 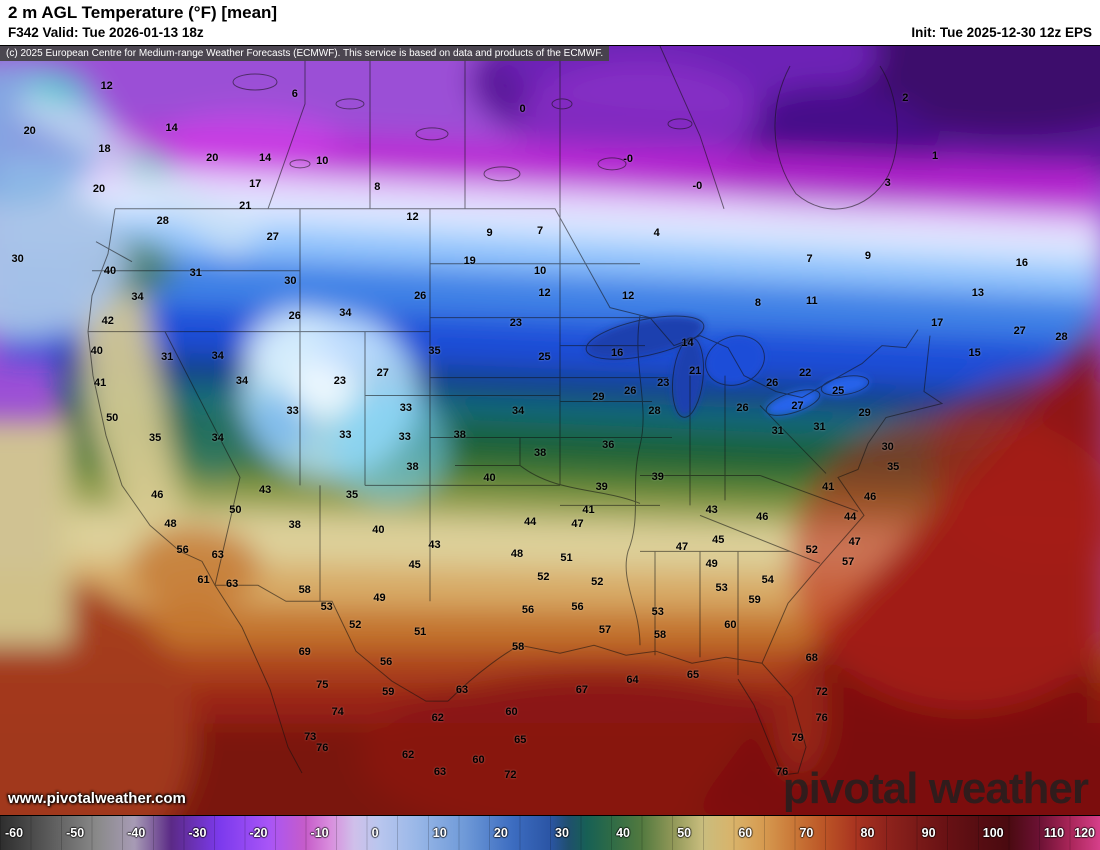 What do you see at coordinates (337, 711) in the screenshot?
I see `temp-label: 74` at bounding box center [337, 711].